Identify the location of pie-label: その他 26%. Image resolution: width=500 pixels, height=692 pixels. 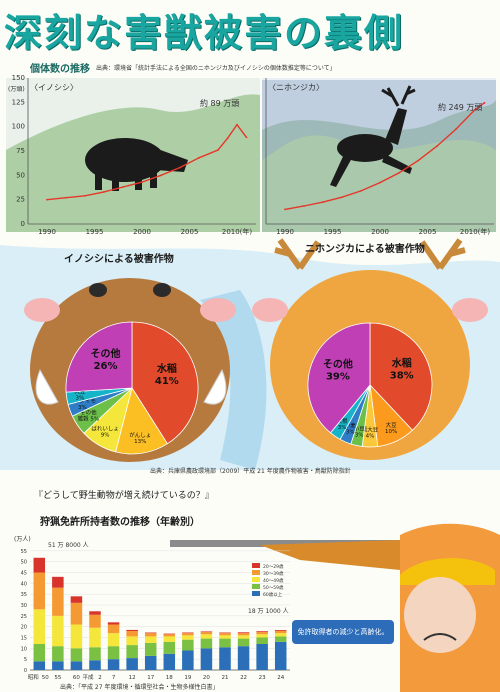
(106, 359).